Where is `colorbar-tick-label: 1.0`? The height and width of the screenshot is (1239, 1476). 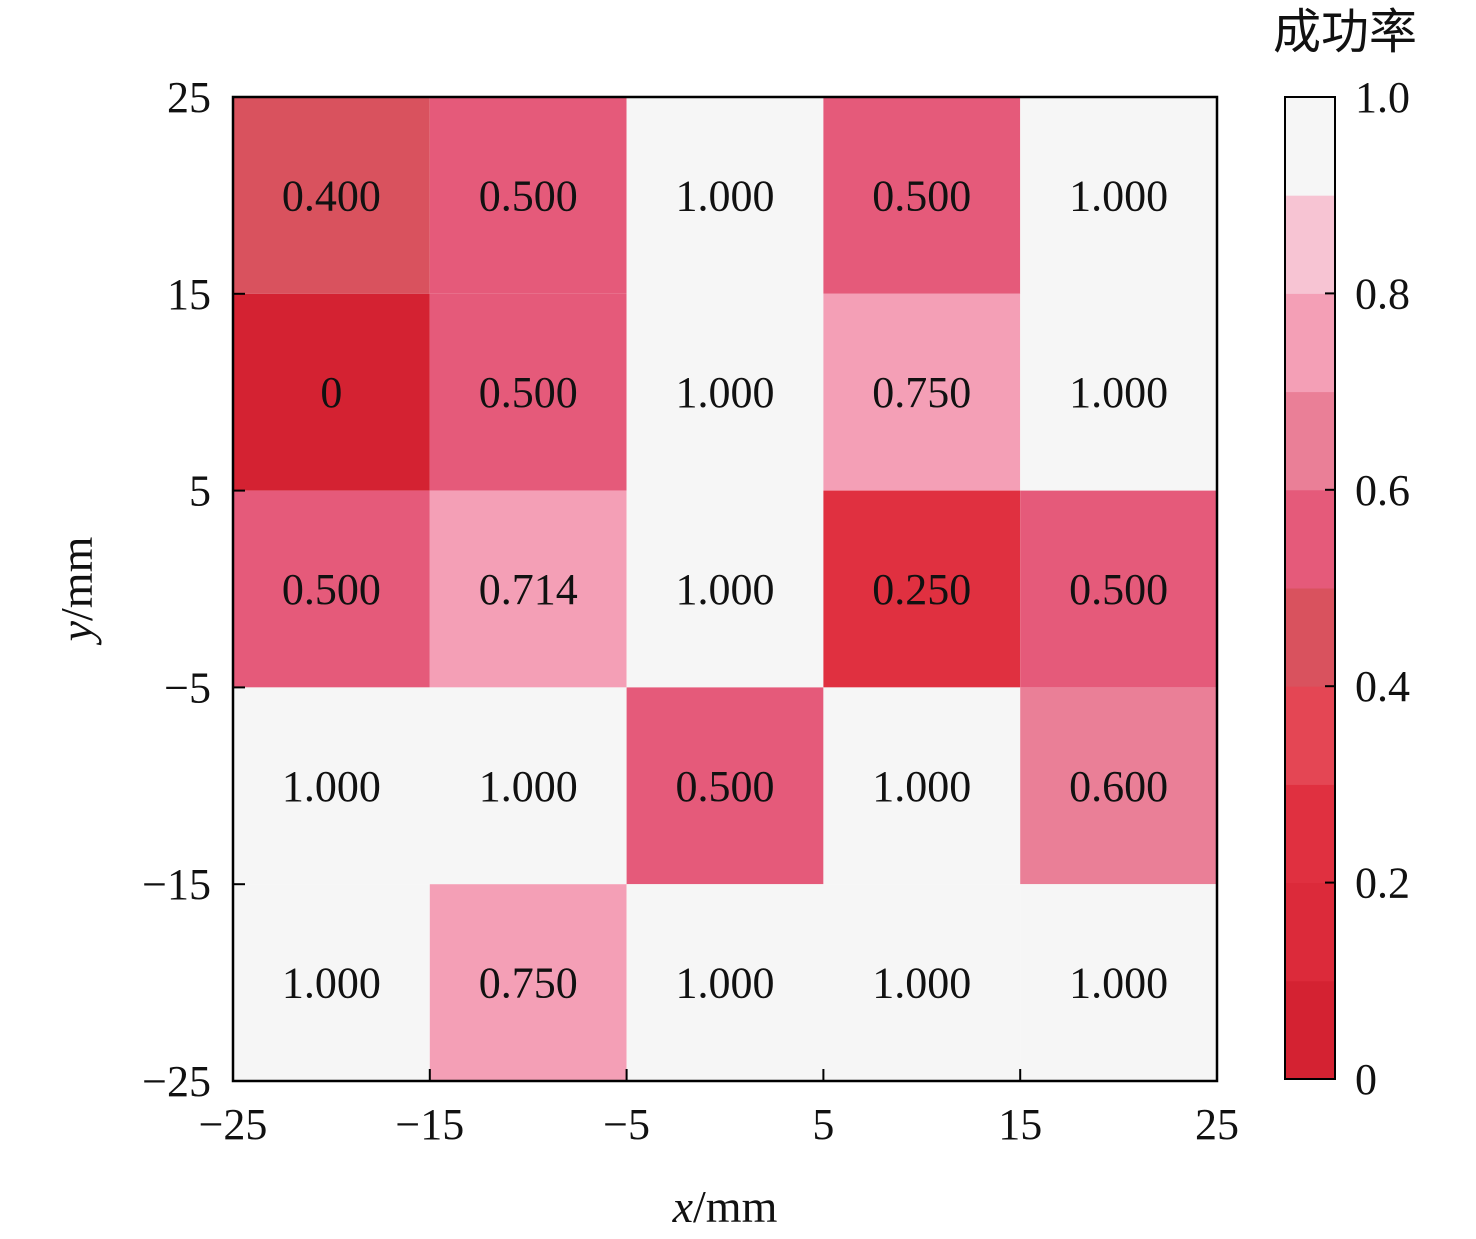 colorbar-tick-label: 1.0 is located at coordinates (1382, 97).